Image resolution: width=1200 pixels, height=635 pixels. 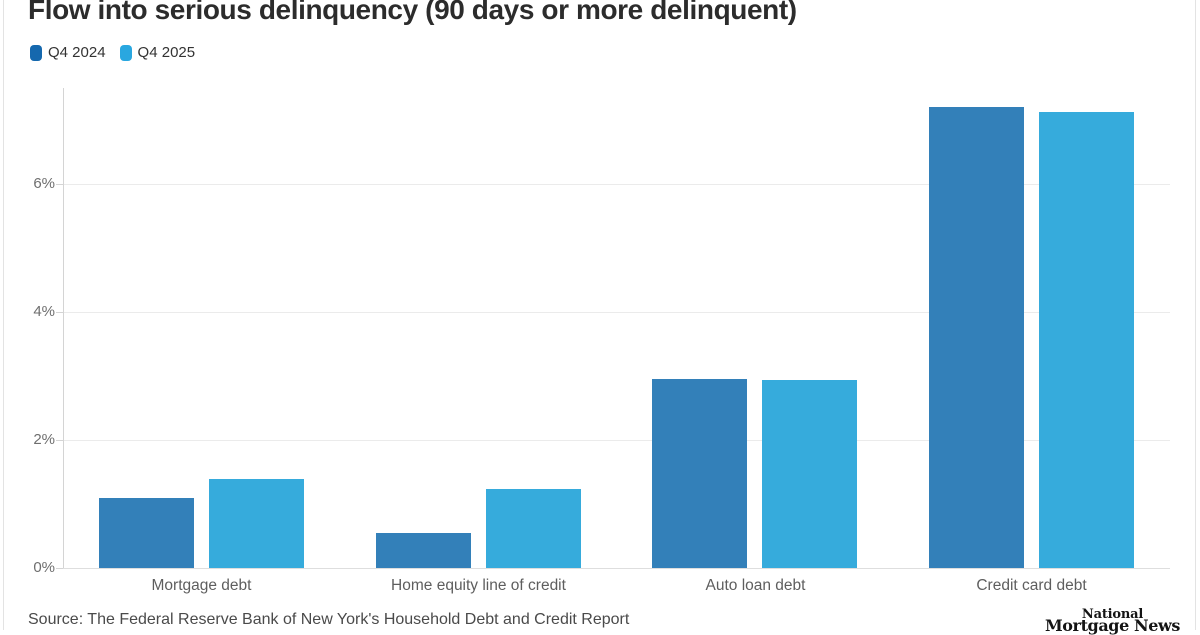 I want to click on bar-q4-2025-auto-loan-debt, so click(x=809, y=474).